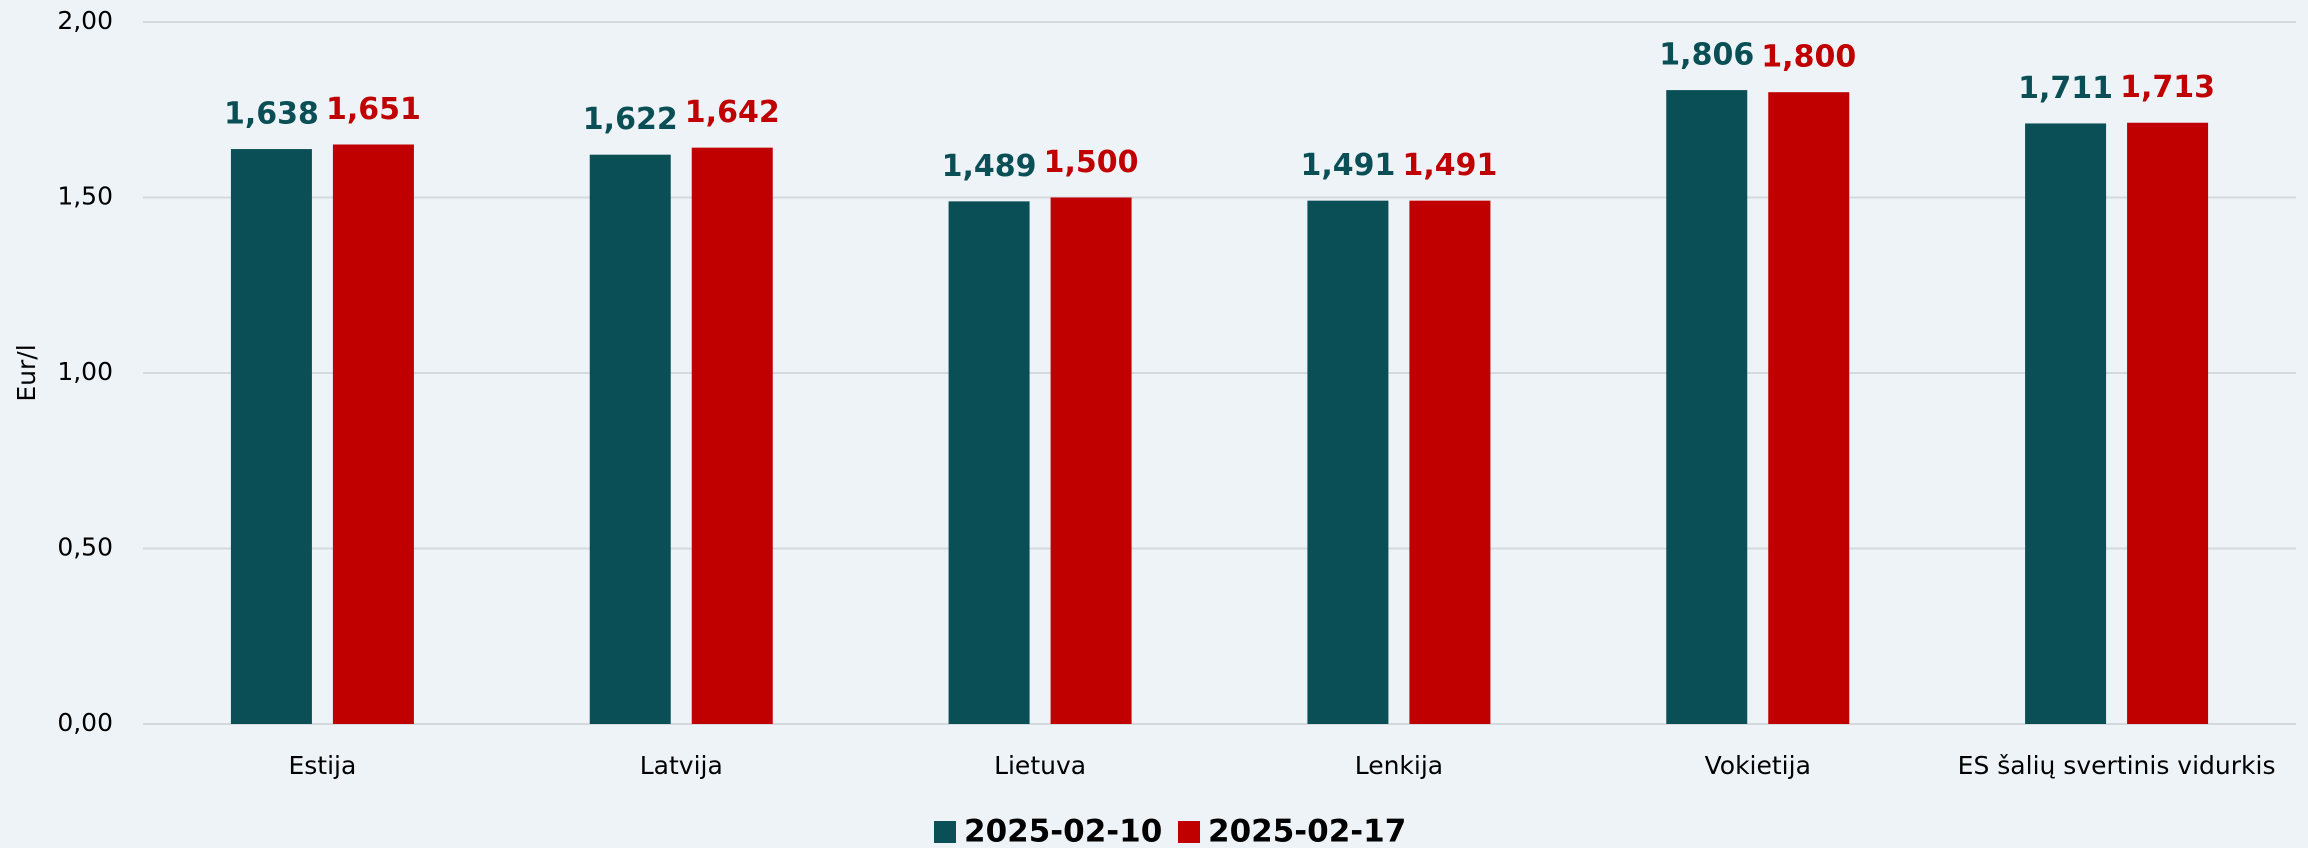  I want to click on x-tick-label: Lietuva, so click(1040, 765).